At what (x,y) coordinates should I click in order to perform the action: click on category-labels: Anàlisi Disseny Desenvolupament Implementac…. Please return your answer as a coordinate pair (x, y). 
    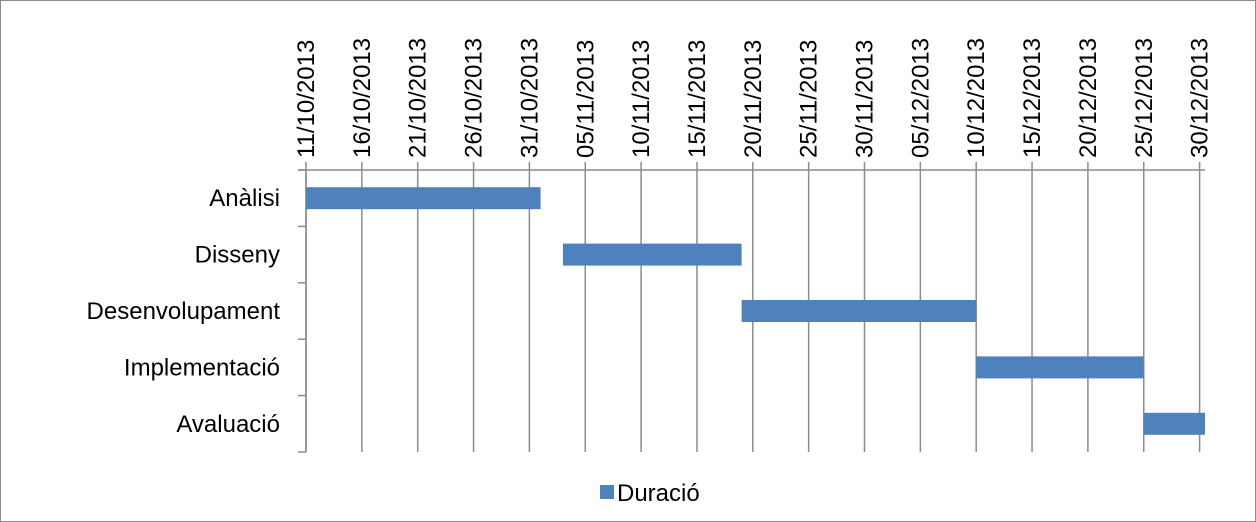
    Looking at the image, I should click on (184, 311).